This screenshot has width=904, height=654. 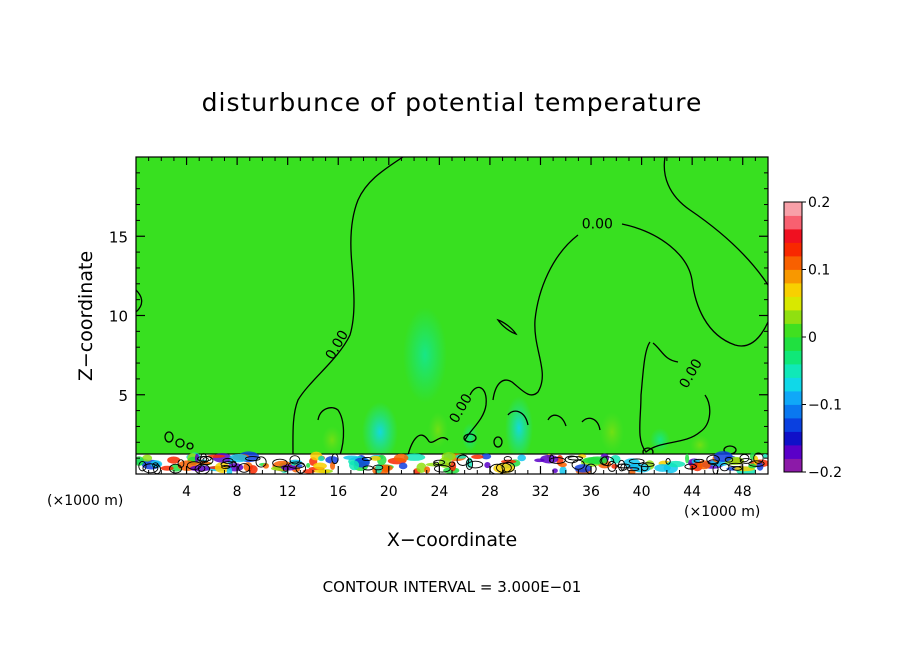 What do you see at coordinates (722, 512) in the screenshot?
I see `x-unit-right: (×1000 m)` at bounding box center [722, 512].